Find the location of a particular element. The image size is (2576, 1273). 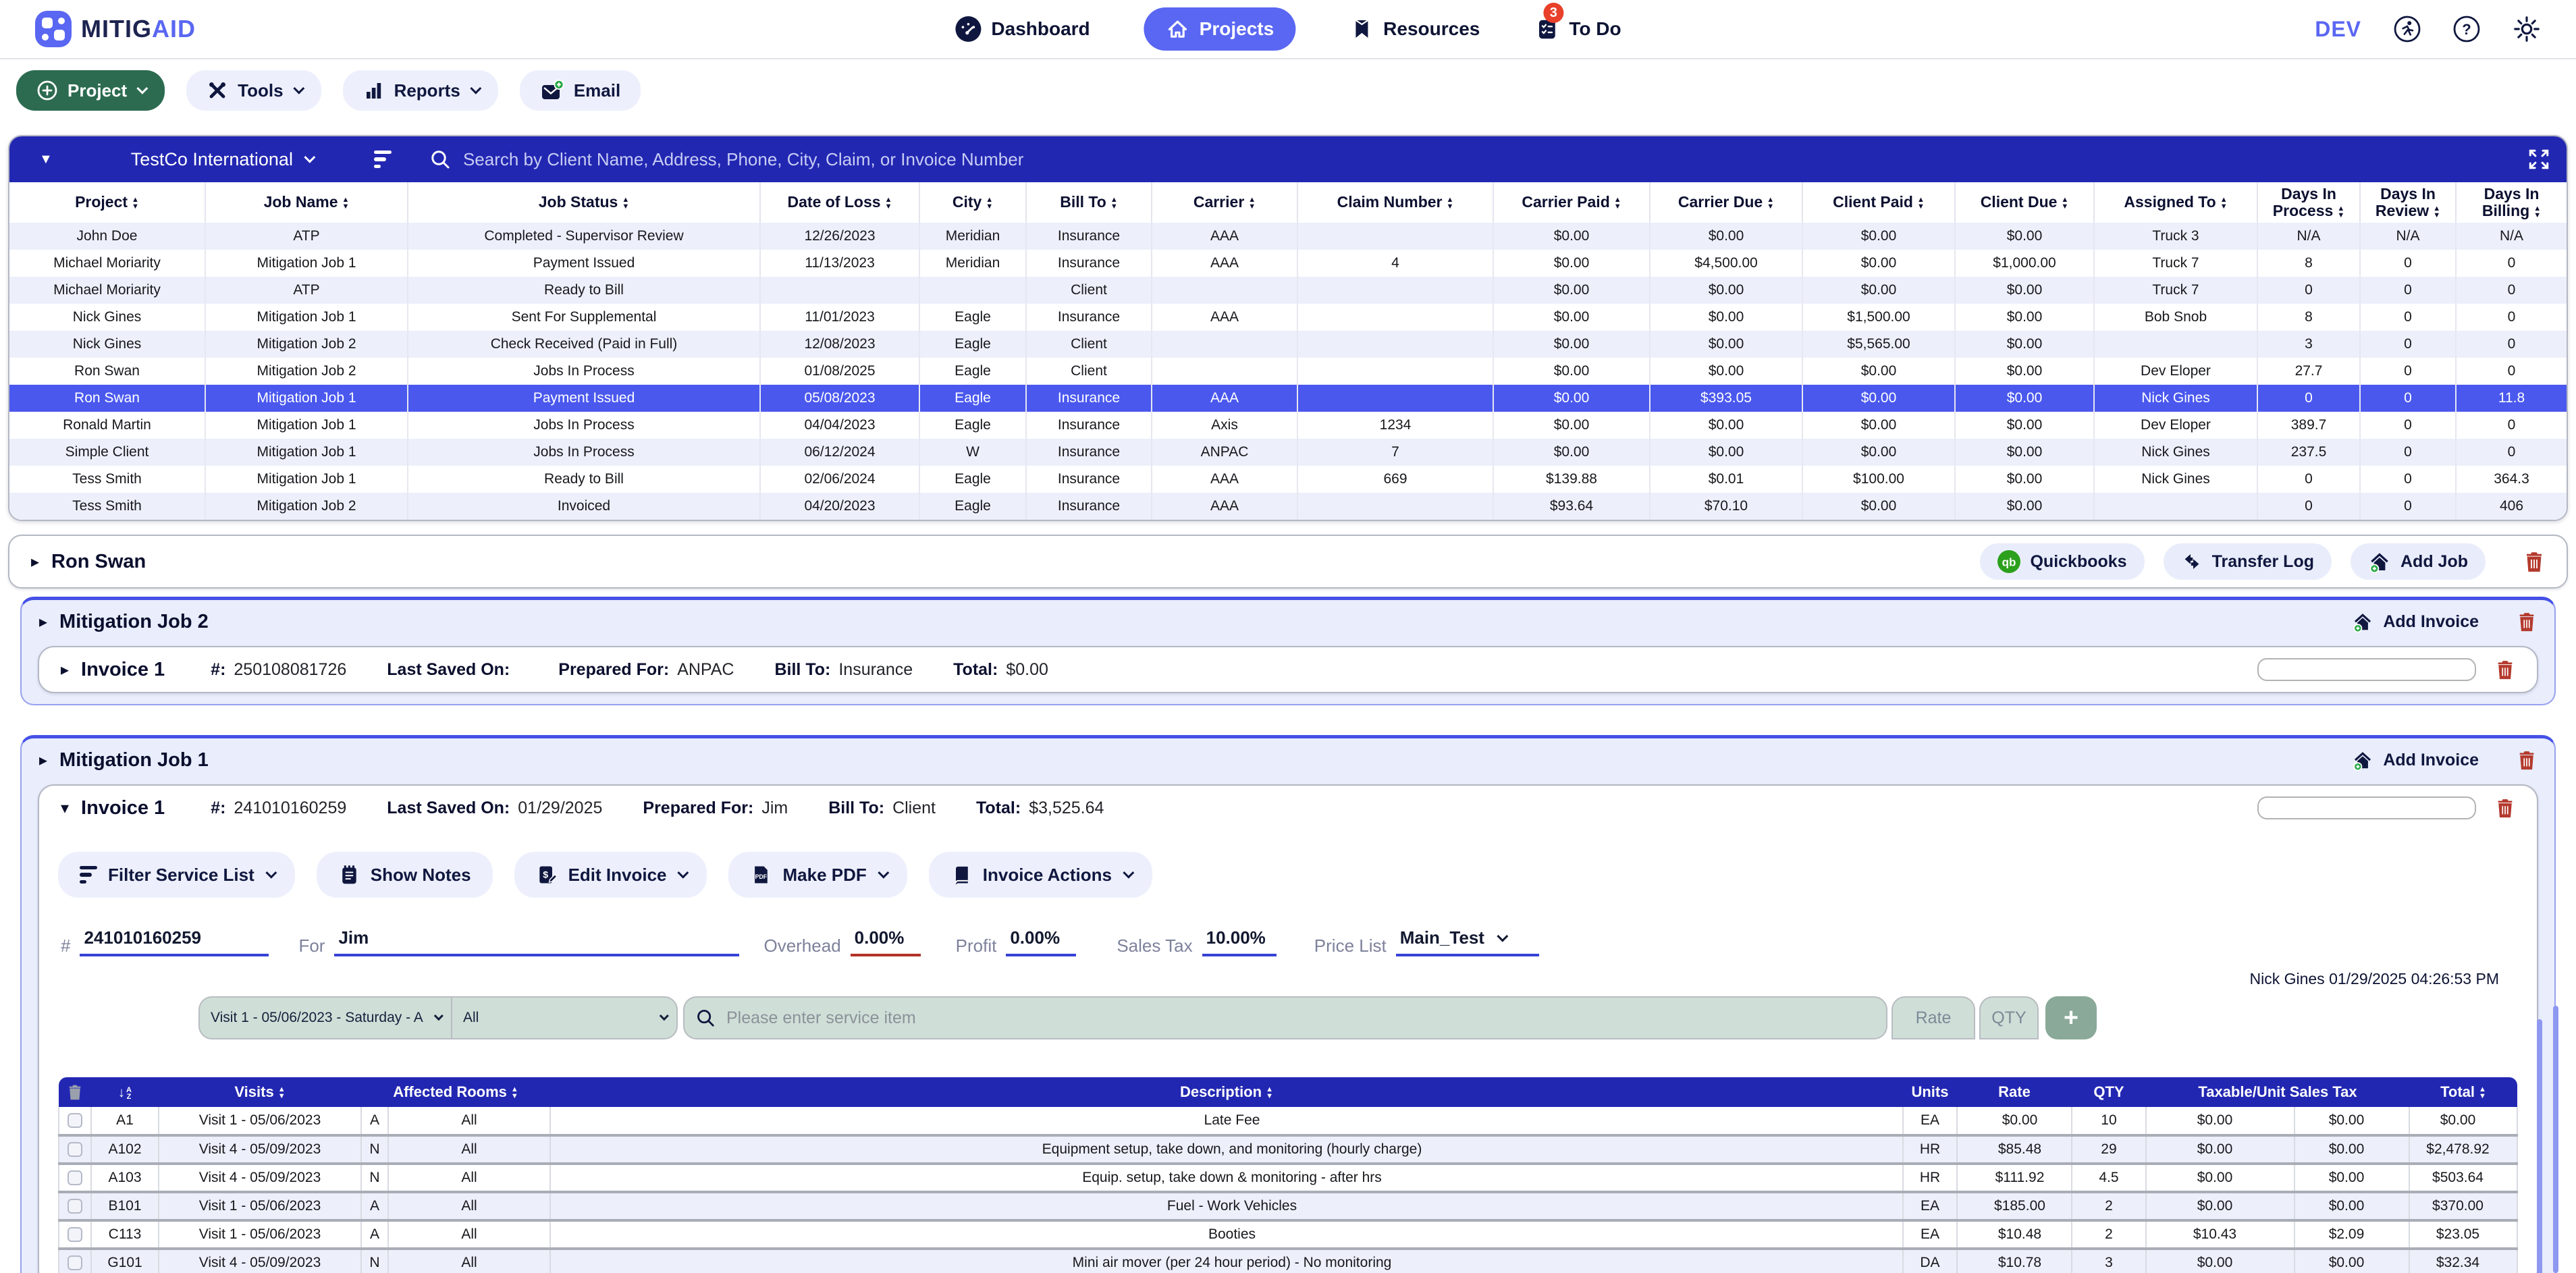

col-job-status: Job Status ▲ ▼ is located at coordinates (584, 203).